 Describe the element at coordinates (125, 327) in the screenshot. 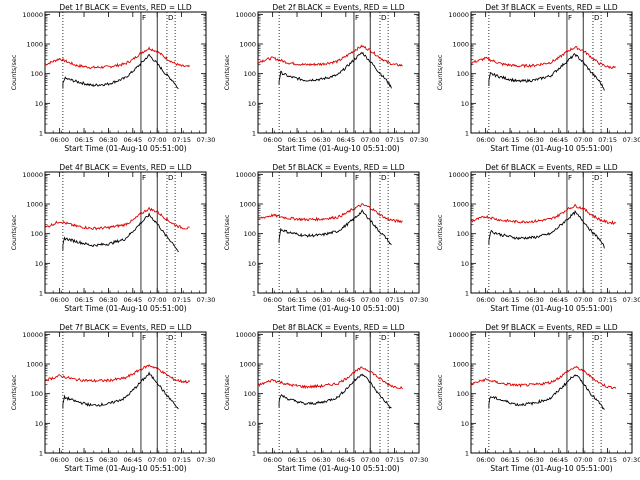

I see `panel-title: Det 7f BLACK = Events, RED = LLD` at that location.